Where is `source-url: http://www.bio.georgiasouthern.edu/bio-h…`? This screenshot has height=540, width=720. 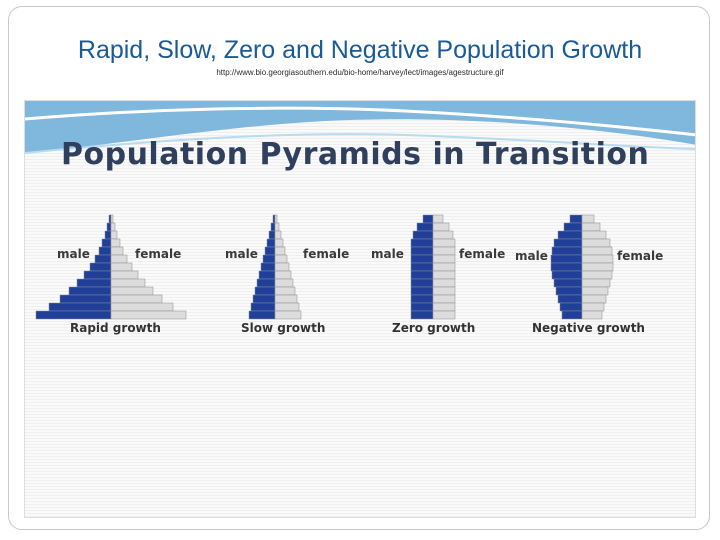
source-url: http://www.bio.georgiasouthern.edu/bio-h… is located at coordinates (360, 72).